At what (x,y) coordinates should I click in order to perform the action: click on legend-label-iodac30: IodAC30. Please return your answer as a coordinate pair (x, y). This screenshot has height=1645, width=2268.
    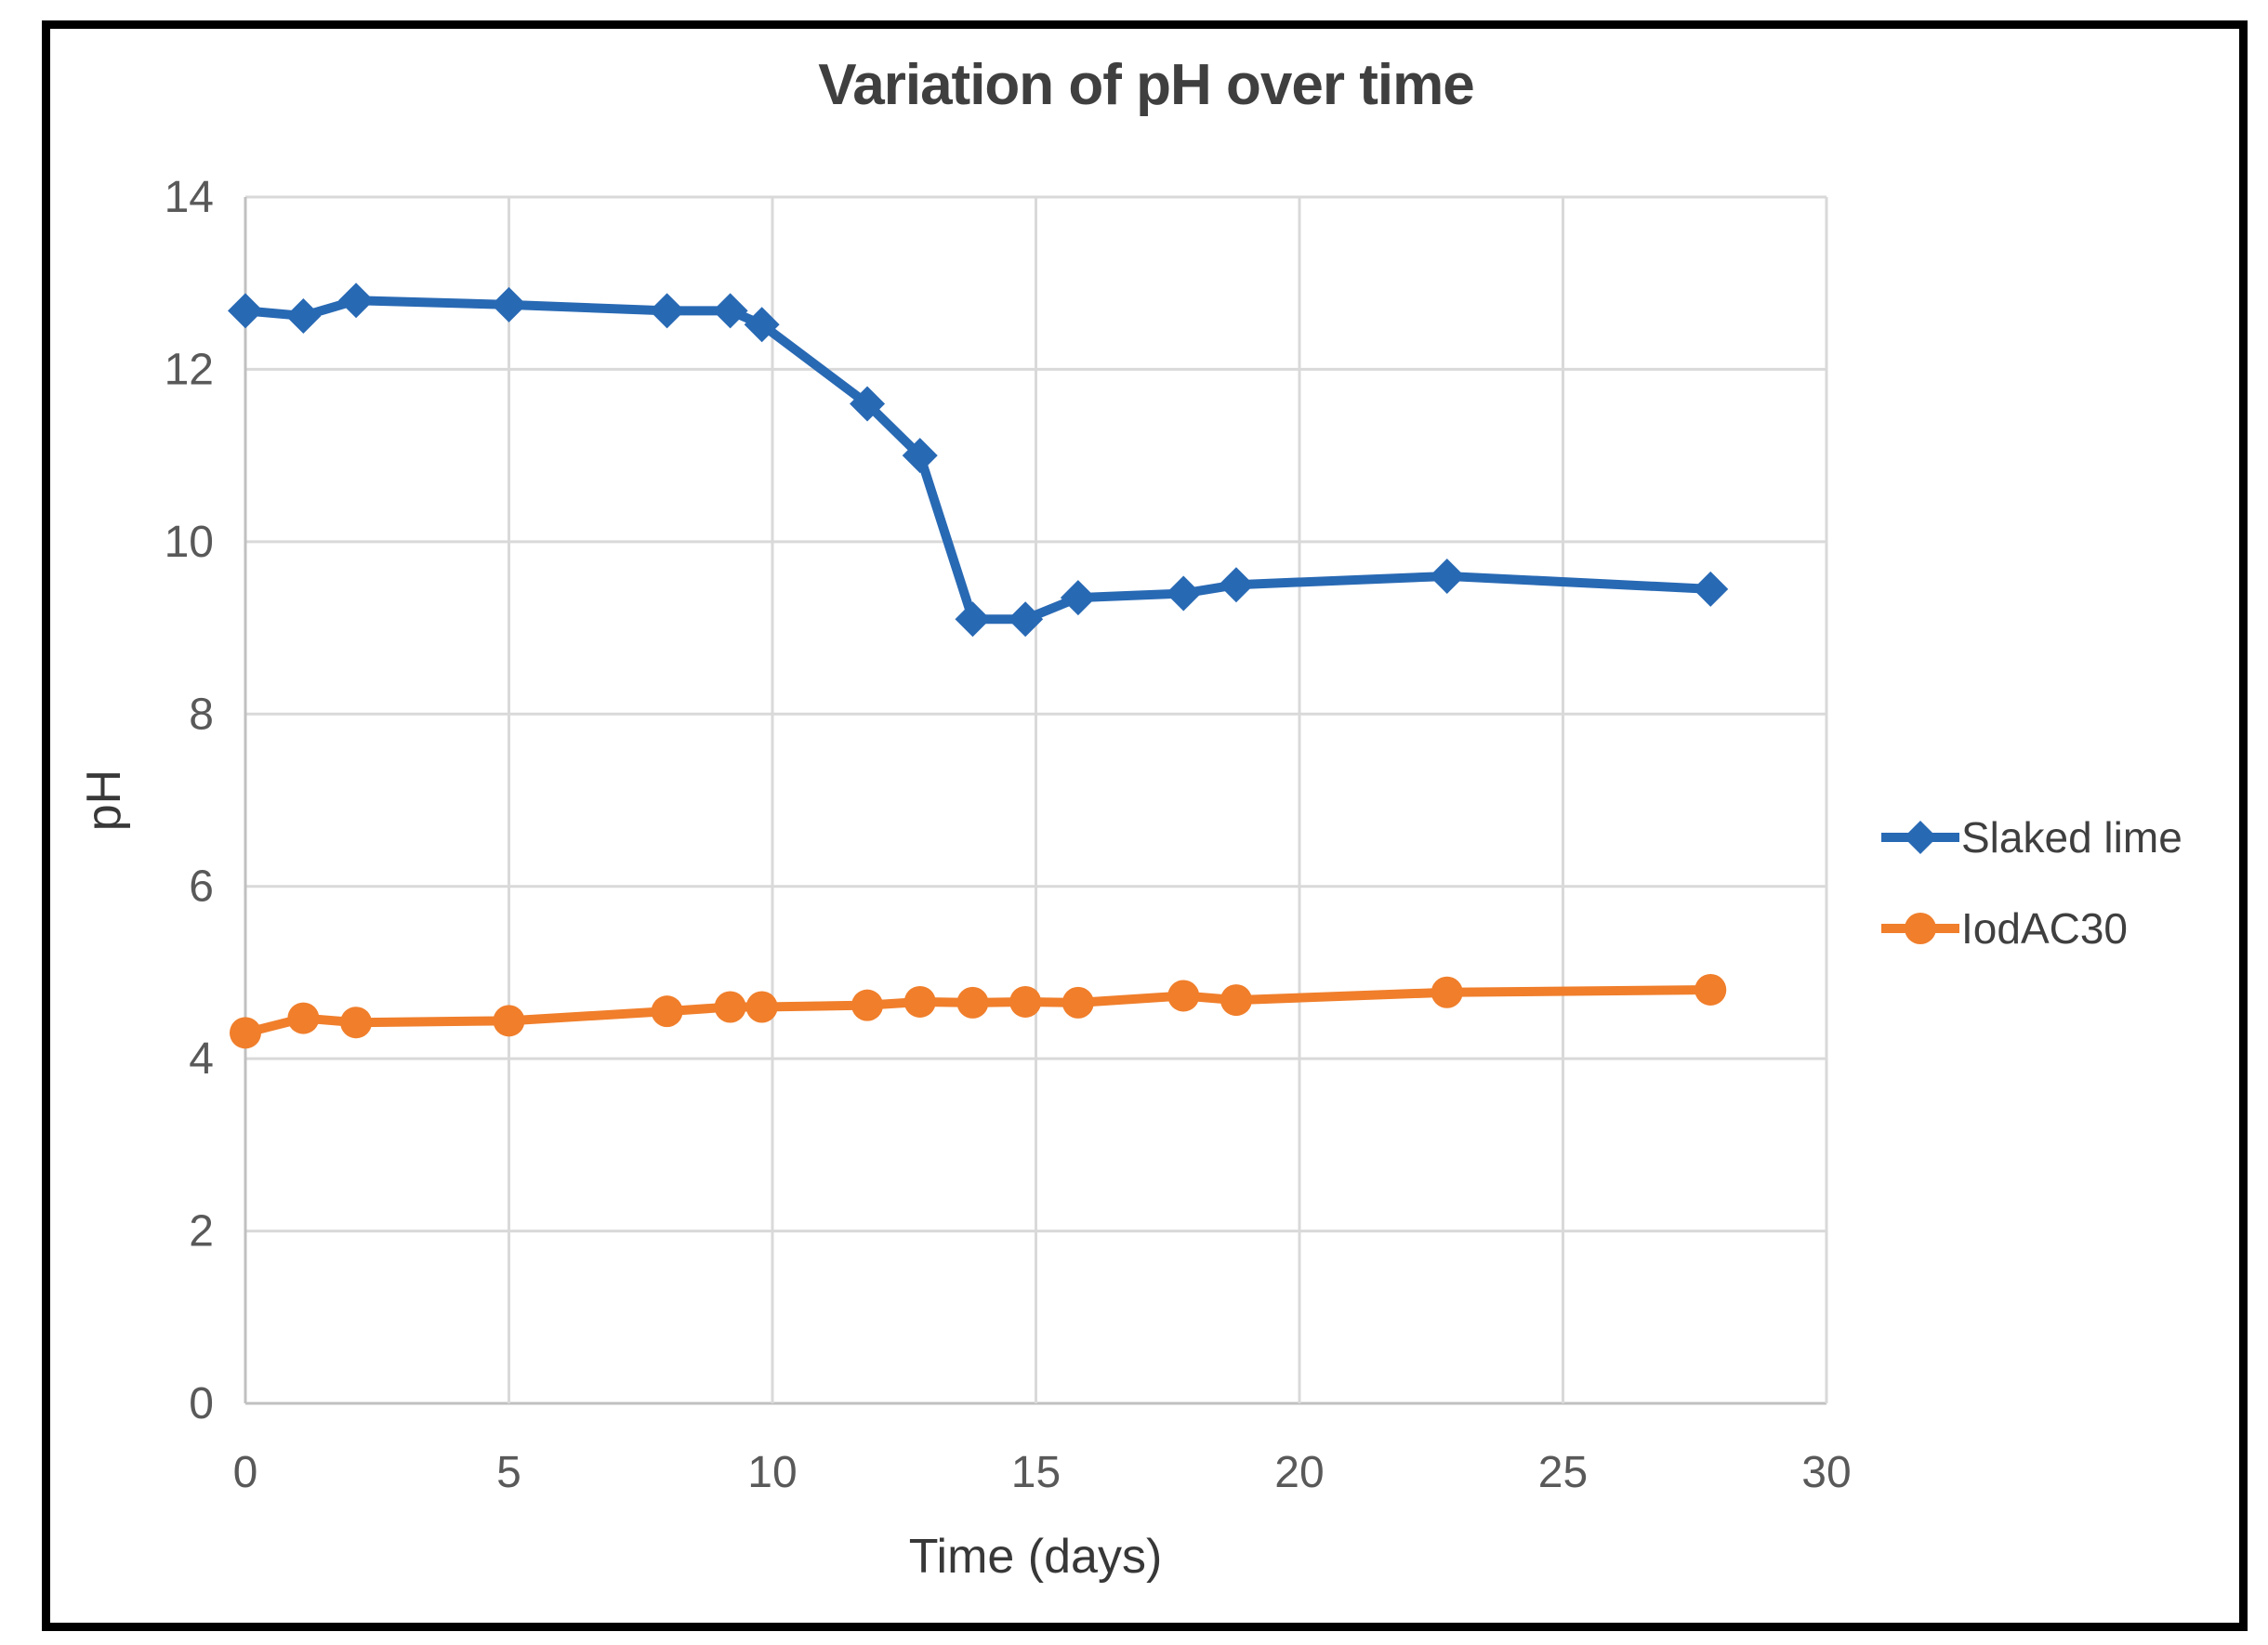
    Looking at the image, I should click on (2045, 929).